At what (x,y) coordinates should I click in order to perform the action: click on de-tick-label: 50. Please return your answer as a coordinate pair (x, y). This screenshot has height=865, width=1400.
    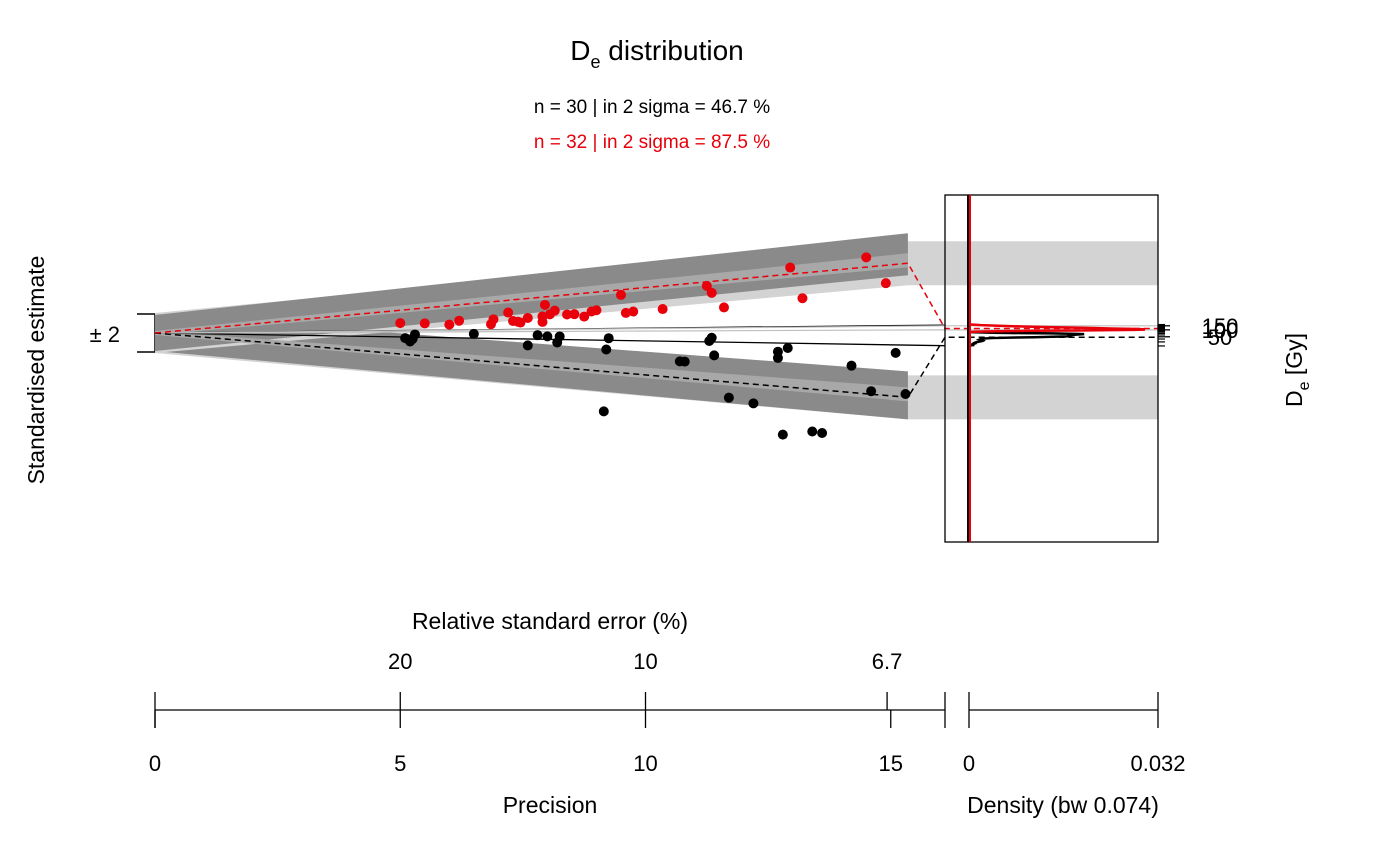
    Looking at the image, I should click on (1220, 337).